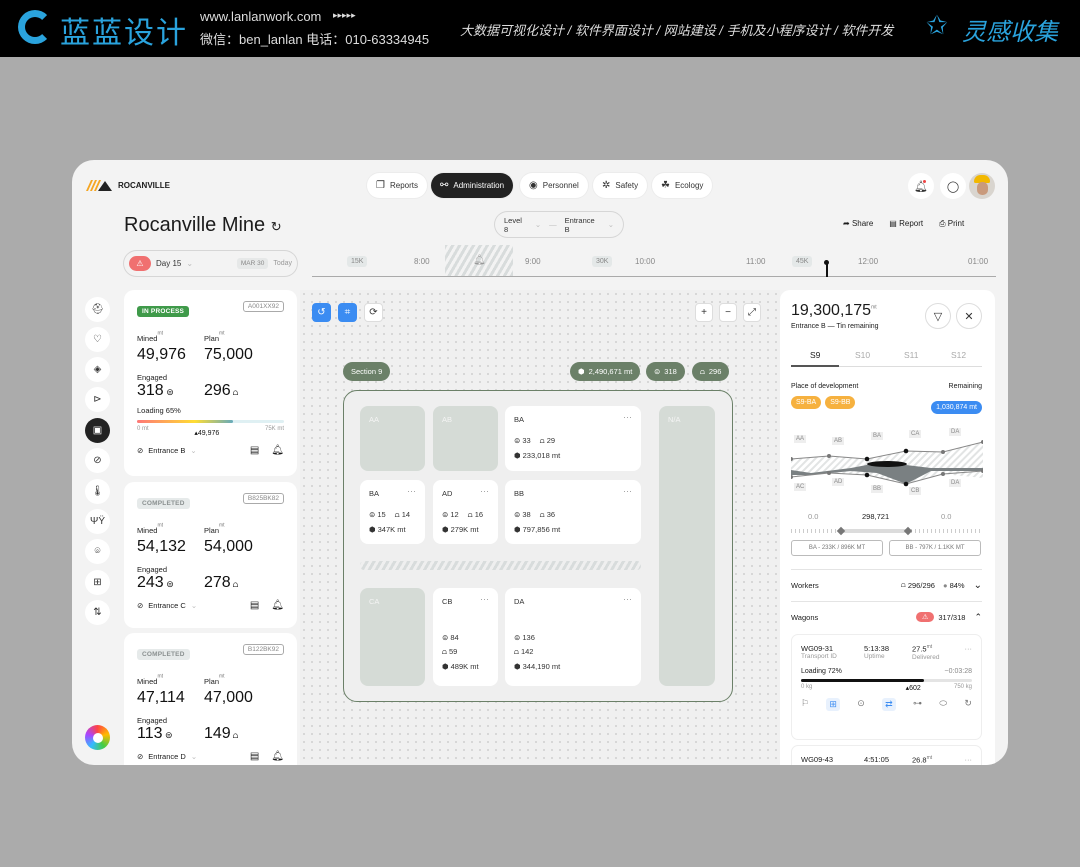 The image size is (1080, 867). What do you see at coordinates (886, 531) in the screenshot?
I see `range-slider` at bounding box center [886, 531].